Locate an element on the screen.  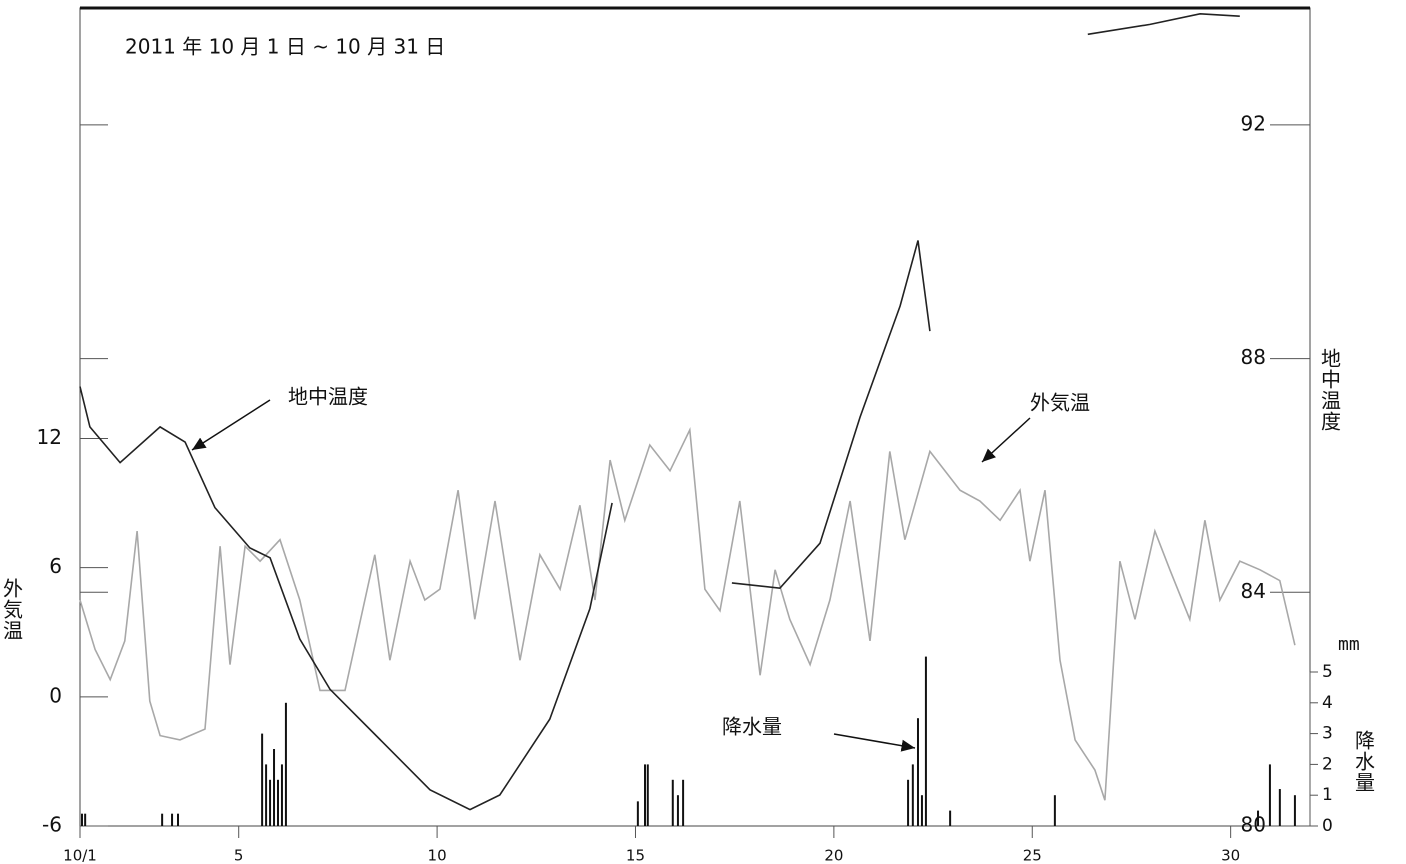
y3-unit: mm is located at coordinates (1349, 644).